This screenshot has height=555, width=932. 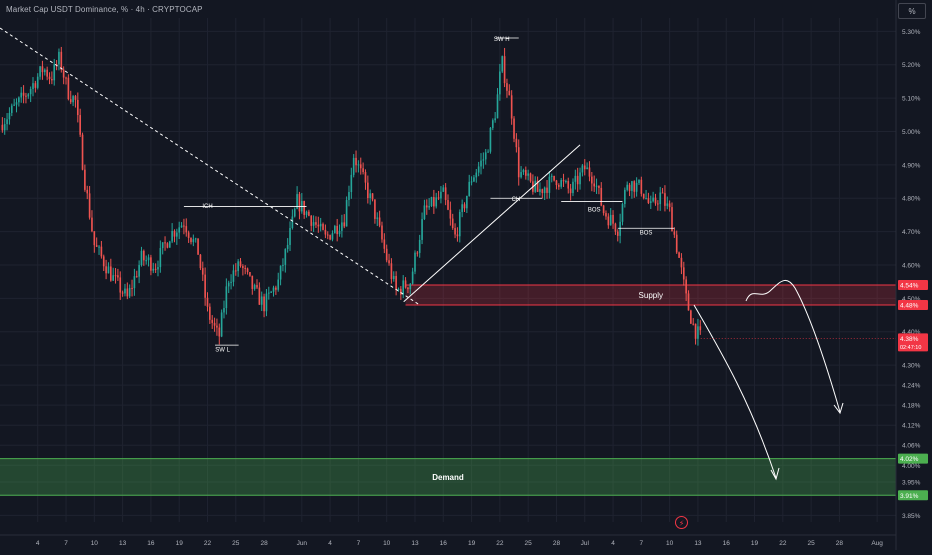 I want to click on supply-zone-label: Supply, so click(x=651, y=295).